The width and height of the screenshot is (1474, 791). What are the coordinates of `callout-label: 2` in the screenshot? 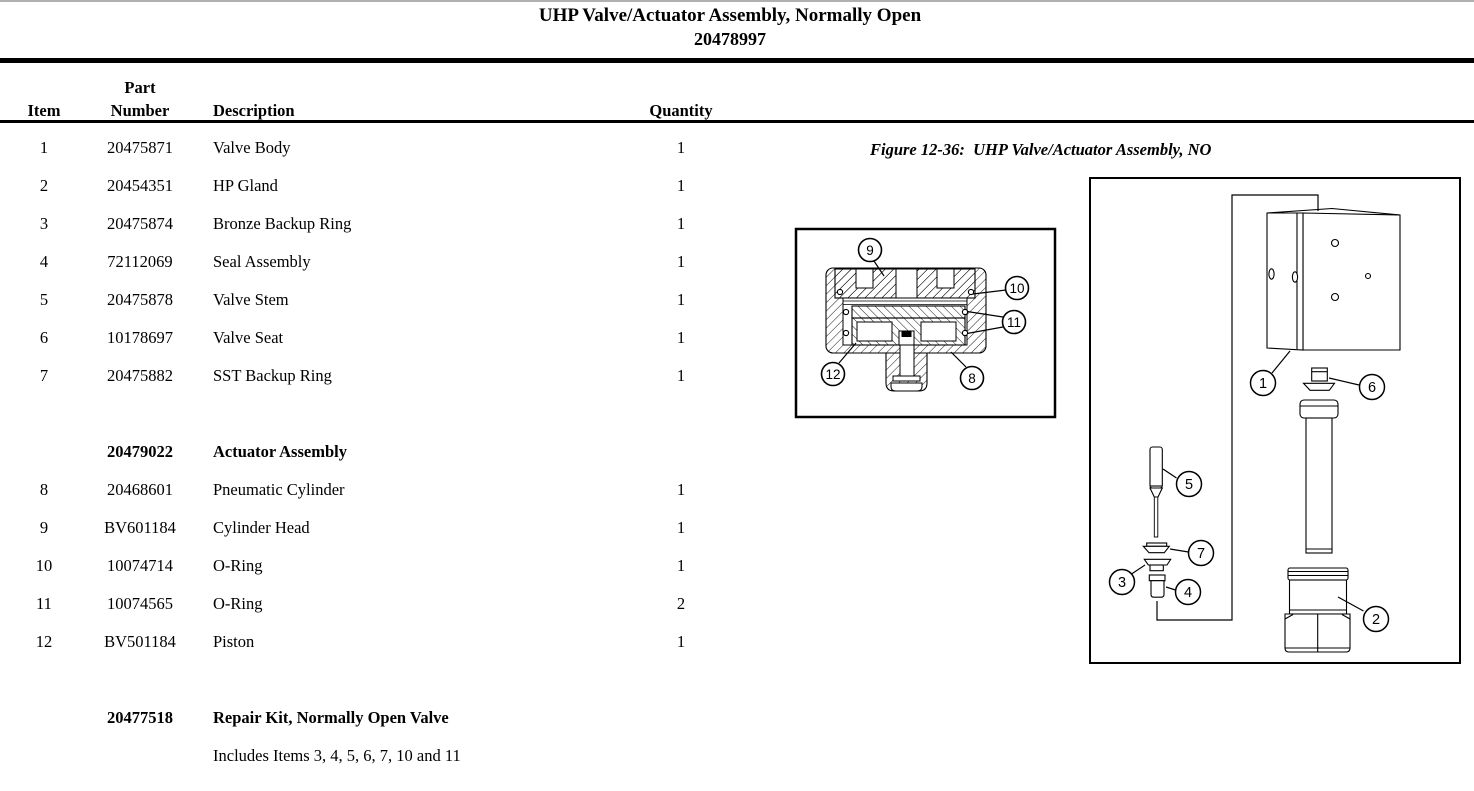 It's located at (1376, 620).